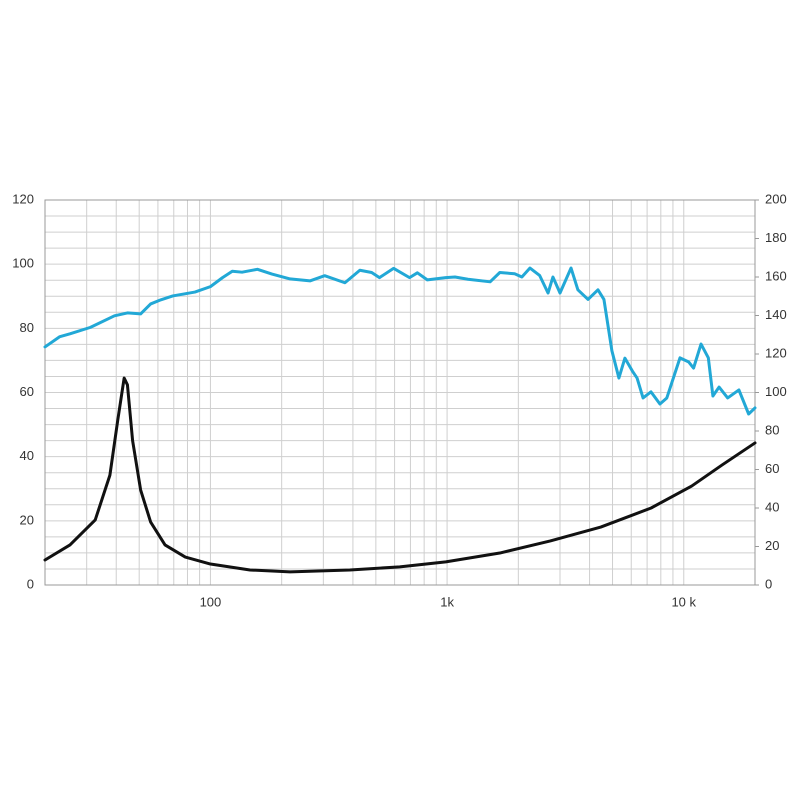  What do you see at coordinates (23, 263) in the screenshot?
I see `y-tick-label: 100` at bounding box center [23, 263].